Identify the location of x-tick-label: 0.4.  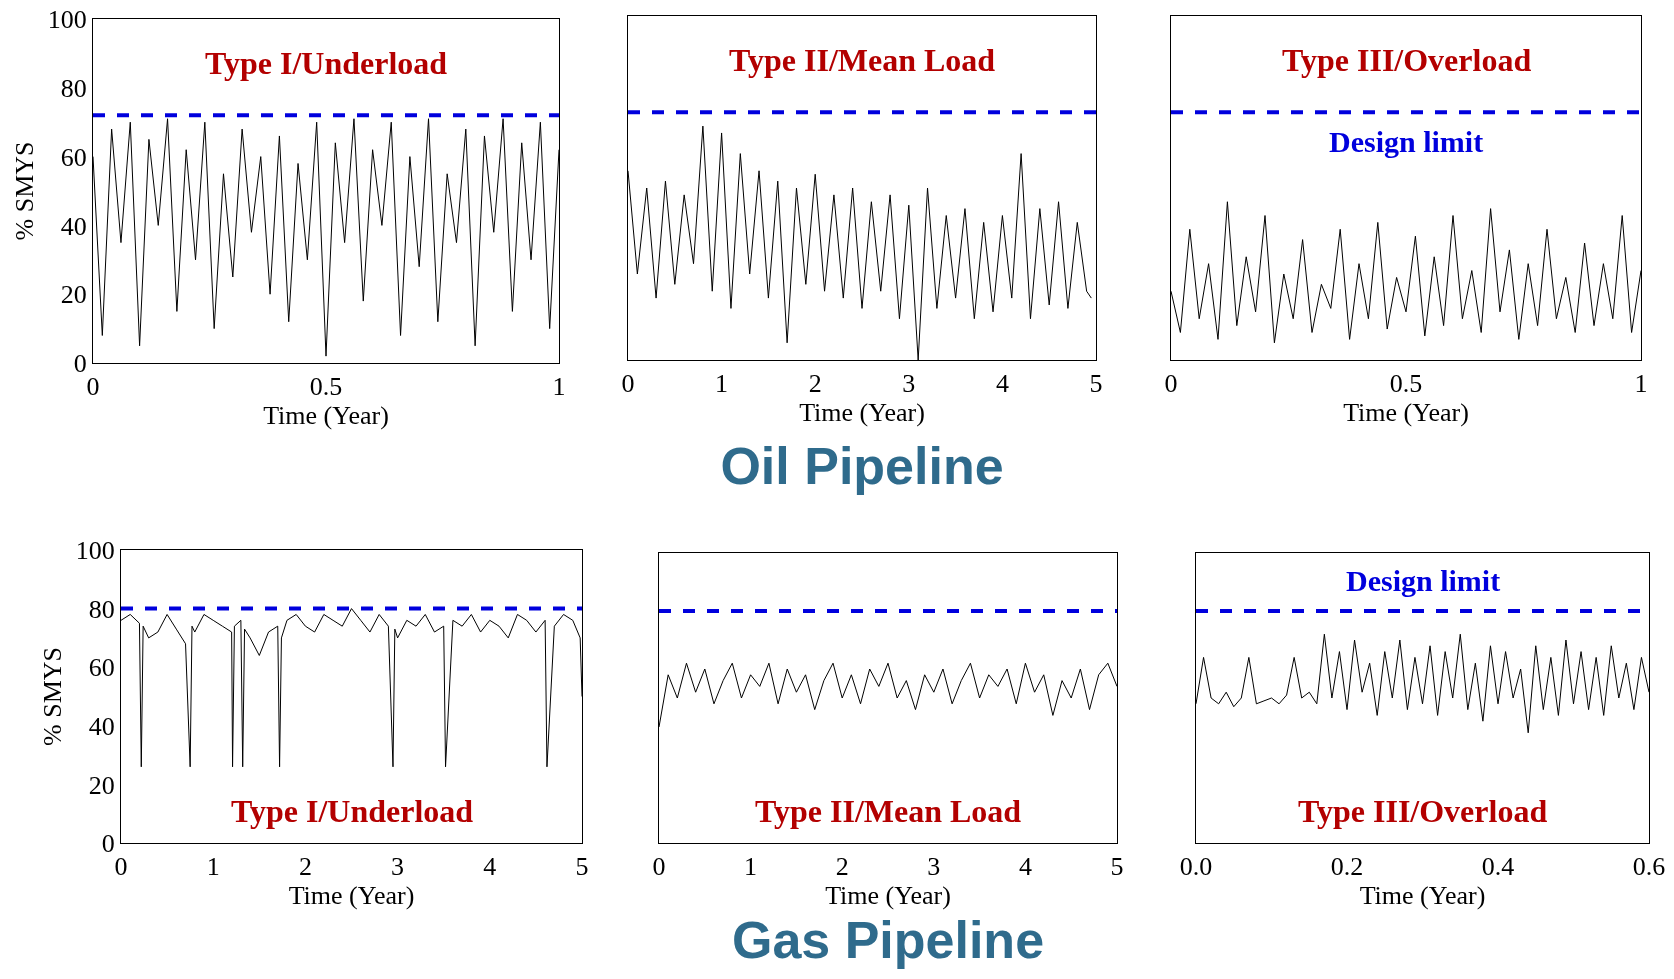
(1498, 867).